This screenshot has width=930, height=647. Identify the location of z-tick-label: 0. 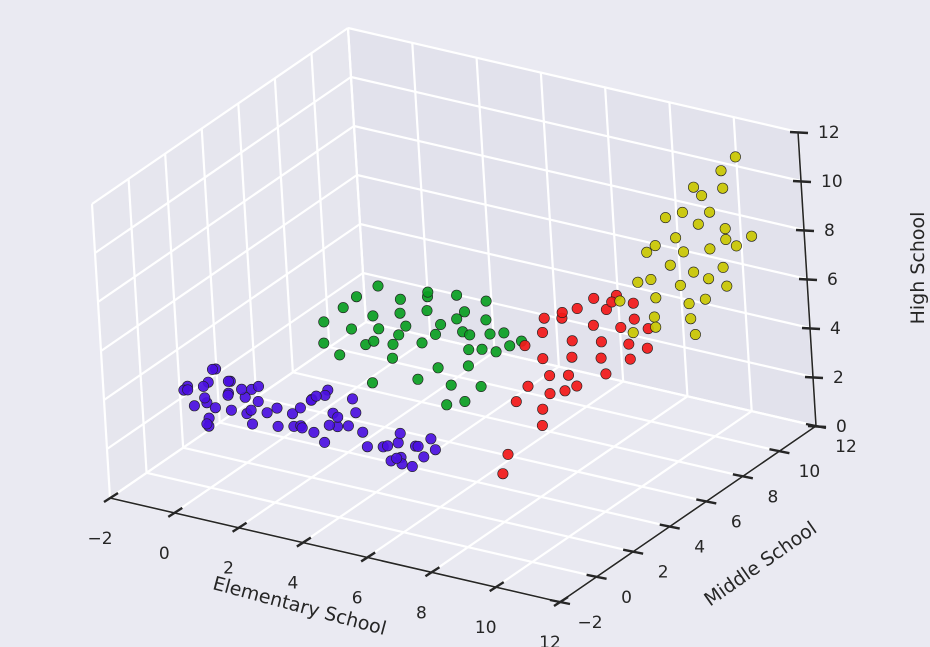
(841, 427).